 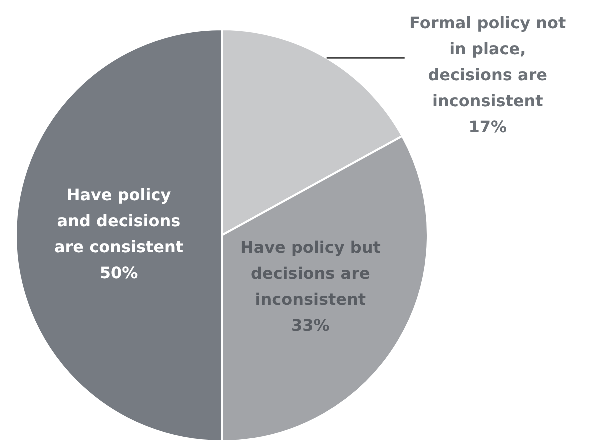 I want to click on slice-label: Have policy but decisions are inconsistent, so click(x=311, y=274).